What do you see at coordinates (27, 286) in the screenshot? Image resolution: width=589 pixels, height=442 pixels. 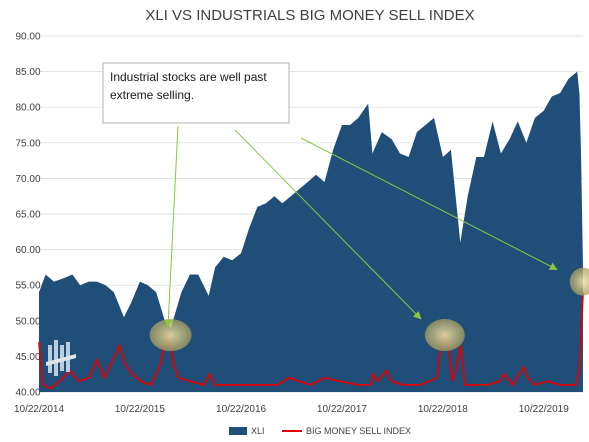 I see `y-tick-label: 55.00` at bounding box center [27, 286].